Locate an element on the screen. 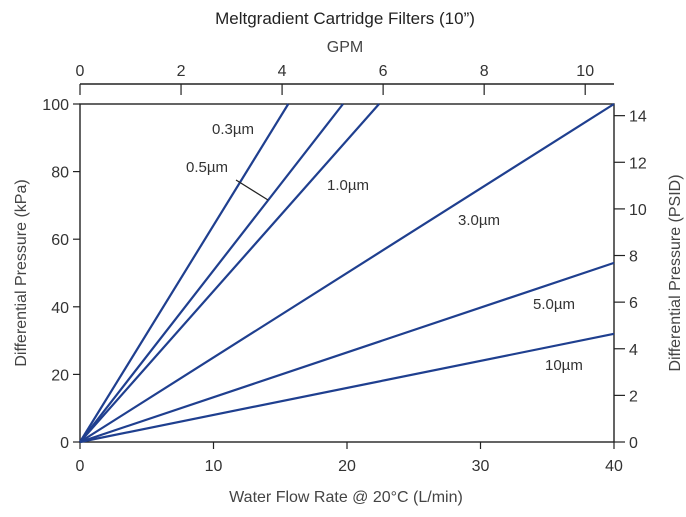  y-axis-label: Differential Pressure (kPa) is located at coordinates (21, 272).